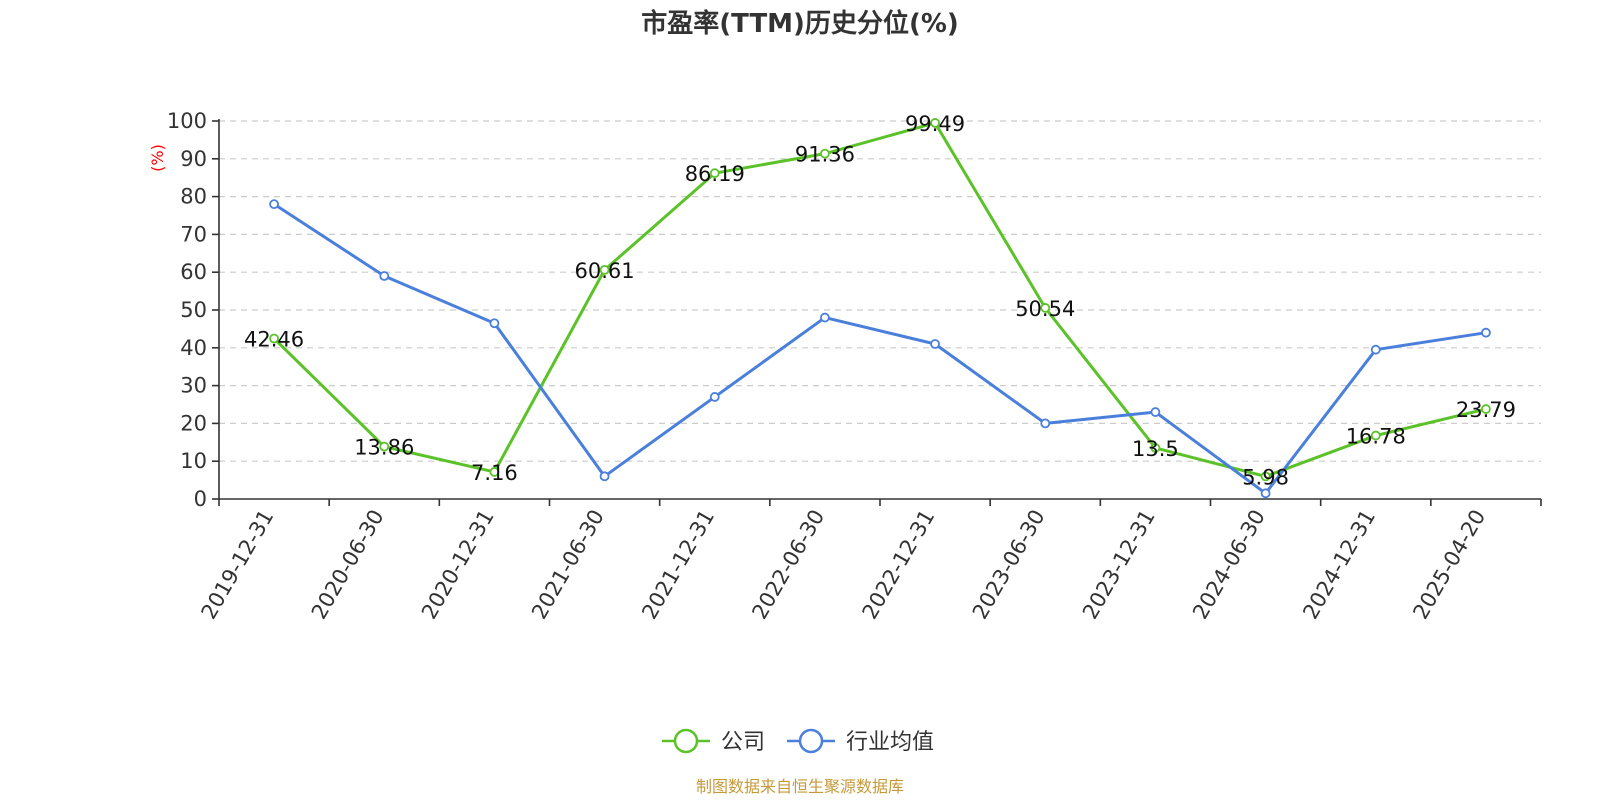 The height and width of the screenshot is (800, 1600). I want to click on data-label: 91.36, so click(825, 155).